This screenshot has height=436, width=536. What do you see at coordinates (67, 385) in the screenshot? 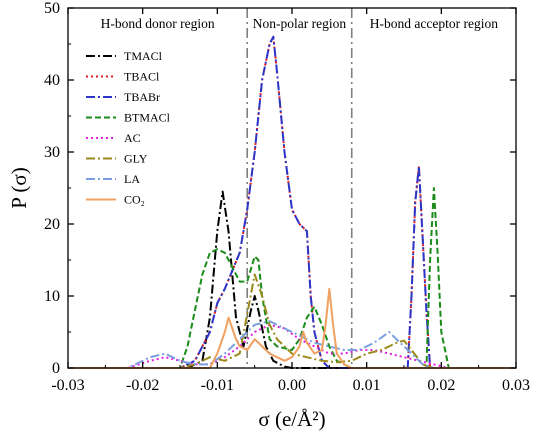
I see `x-tick-label-0: -0.03` at bounding box center [67, 385].